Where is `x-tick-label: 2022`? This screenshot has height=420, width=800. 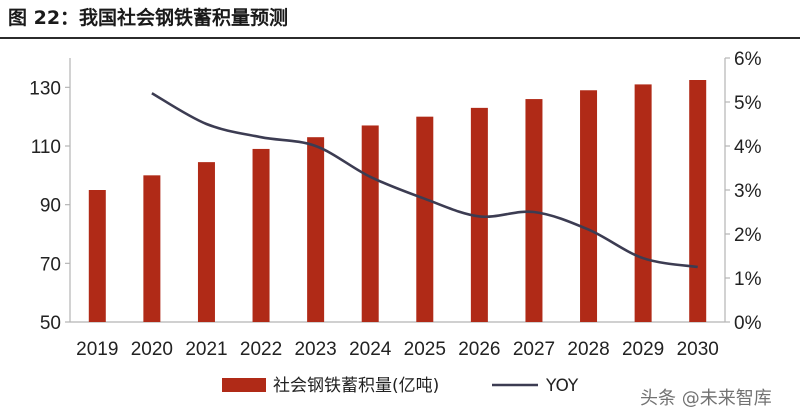 x-tick-label: 2022 is located at coordinates (261, 349).